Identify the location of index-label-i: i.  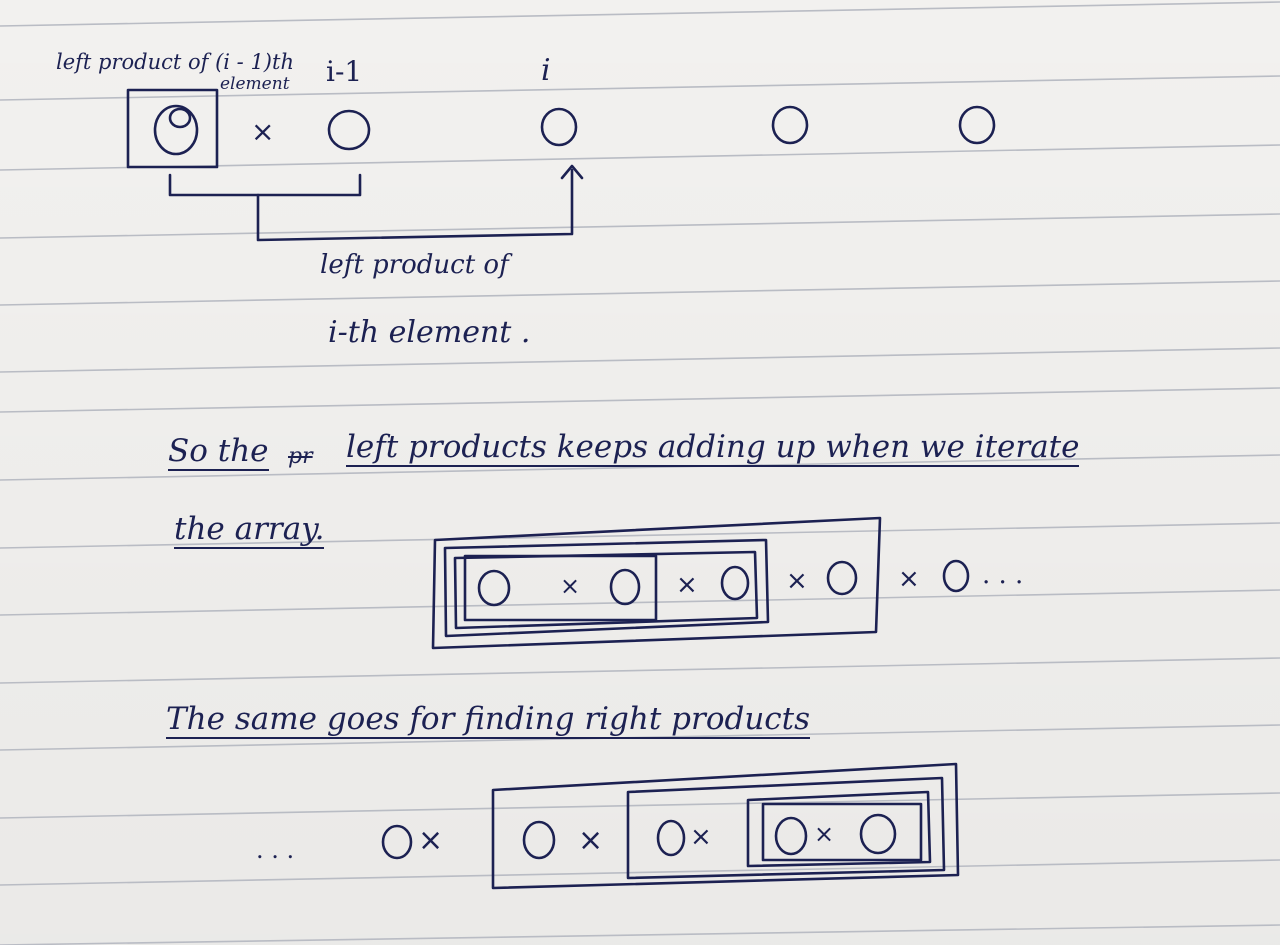
(546, 70).